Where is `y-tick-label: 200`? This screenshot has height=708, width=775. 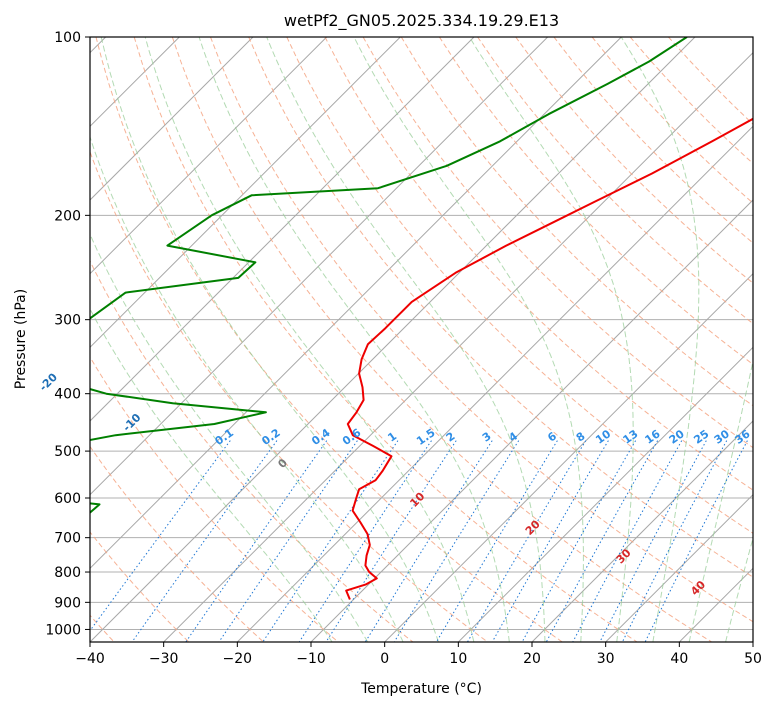 y-tick-label: 200 is located at coordinates (67, 216).